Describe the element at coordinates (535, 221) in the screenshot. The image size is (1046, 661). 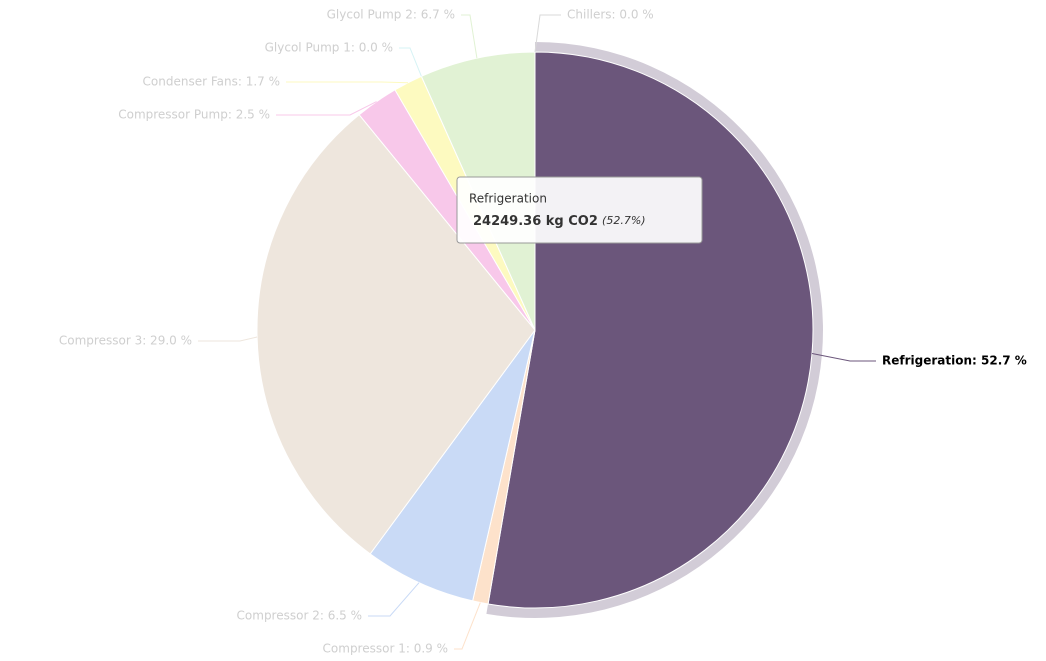
I see `tooltip-text: 24249.36 kg CO2` at that location.